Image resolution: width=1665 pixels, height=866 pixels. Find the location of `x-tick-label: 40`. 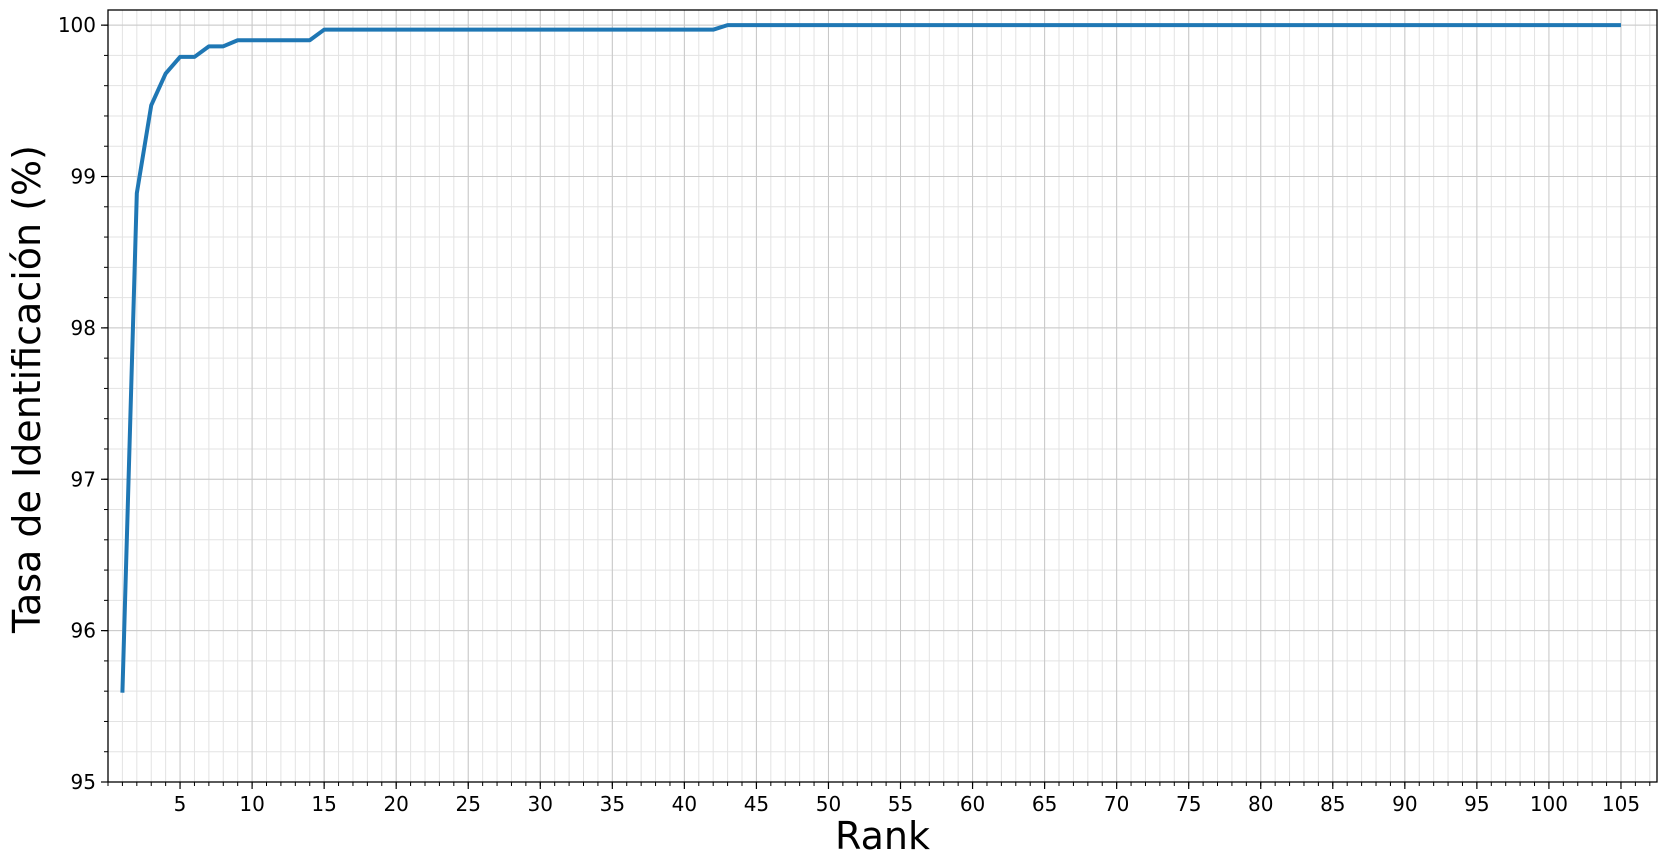

x-tick-label: 40 is located at coordinates (684, 804).